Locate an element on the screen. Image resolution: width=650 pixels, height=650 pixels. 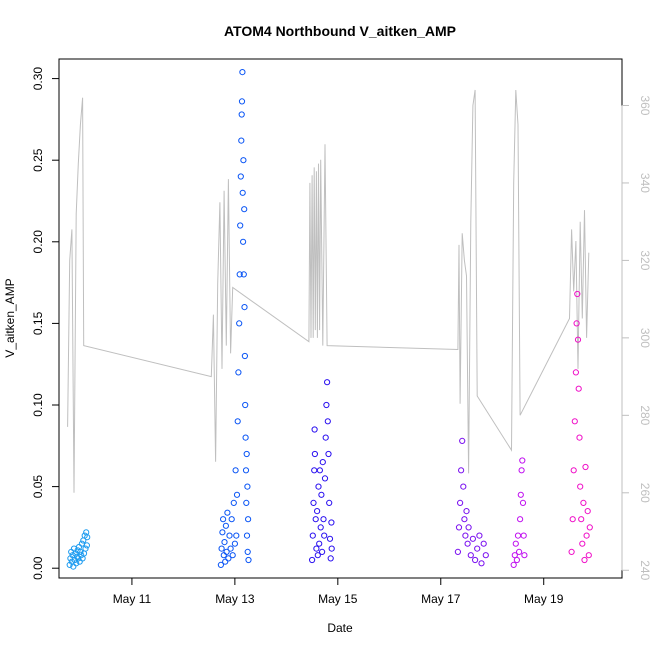
y-tick-label: 0.15 is located at coordinates (38, 323).